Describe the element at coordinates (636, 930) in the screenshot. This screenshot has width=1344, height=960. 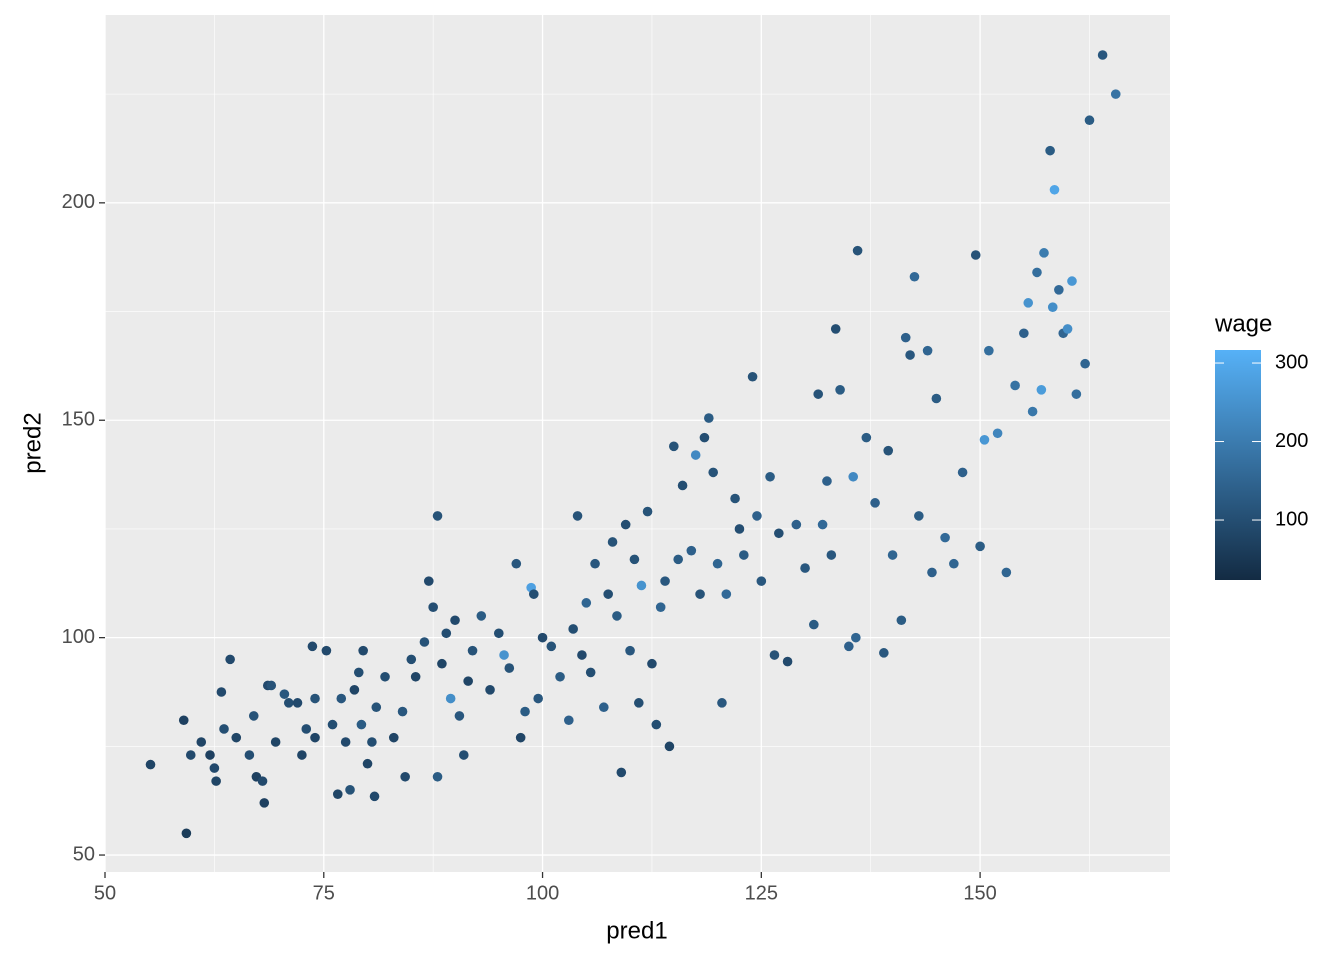
I see `x-axis-title: pred1` at that location.